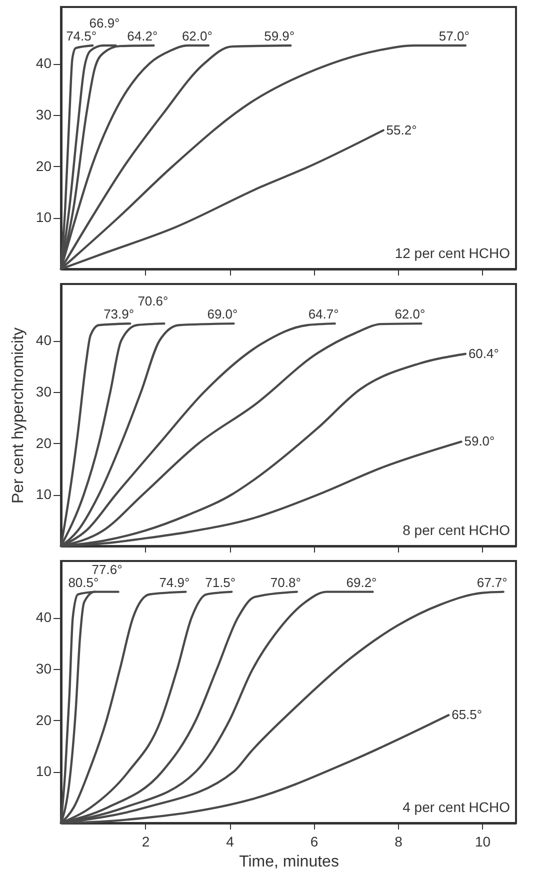 This screenshot has width=535, height=884. What do you see at coordinates (153, 301) in the screenshot?
I see `series-label: 70.6°` at bounding box center [153, 301].